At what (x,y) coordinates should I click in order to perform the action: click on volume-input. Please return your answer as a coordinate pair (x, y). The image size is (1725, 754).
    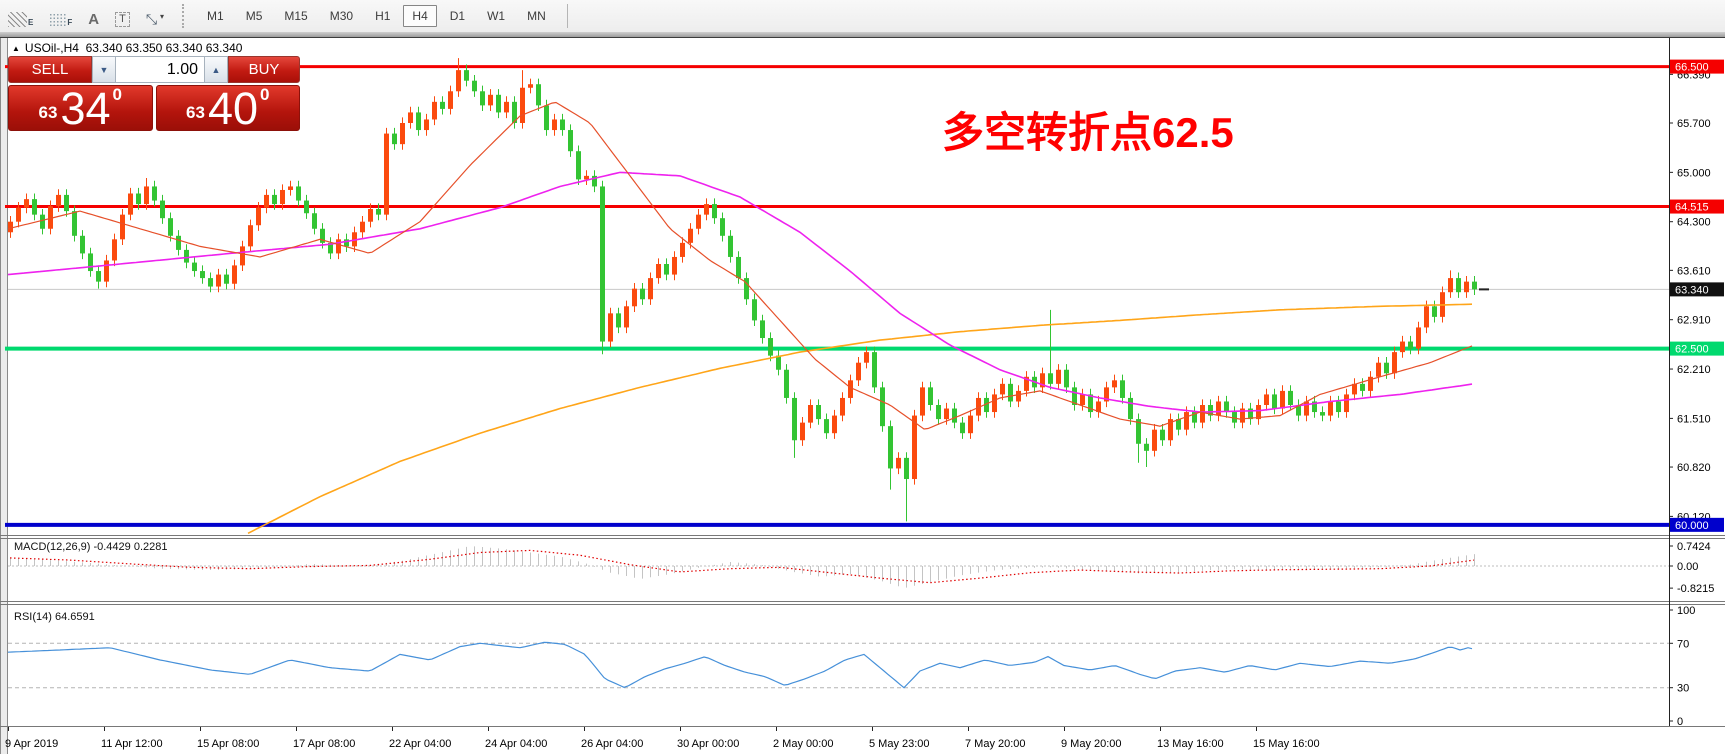
    Looking at the image, I should click on (160, 69).